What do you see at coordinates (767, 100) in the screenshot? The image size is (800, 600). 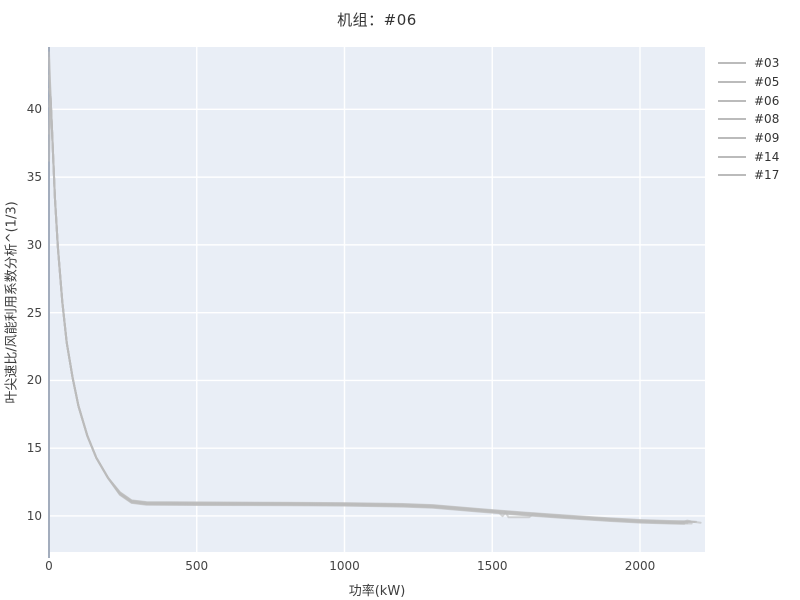 I see `legend-label: #06` at bounding box center [767, 100].